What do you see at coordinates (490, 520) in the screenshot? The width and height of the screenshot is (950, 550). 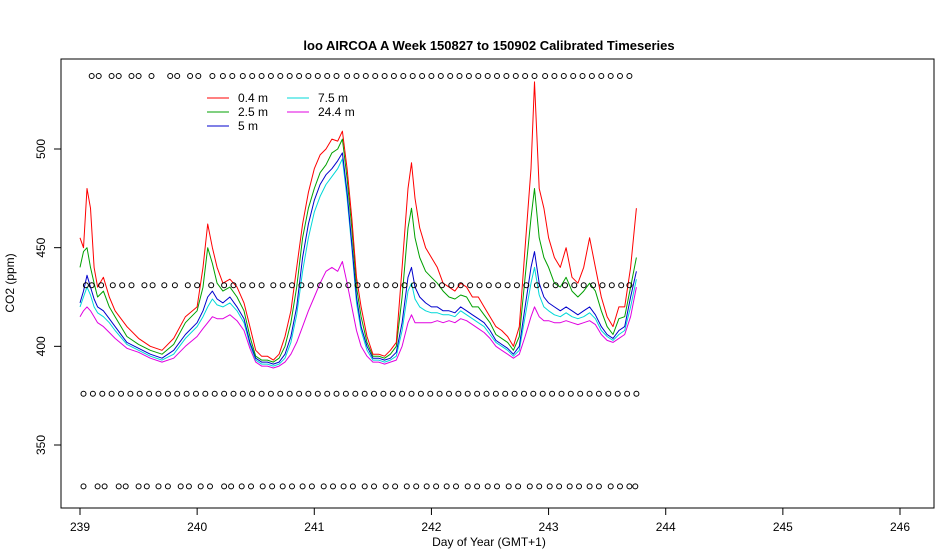 I see `x-axis: 239 240 241 242 243 244 245 246` at bounding box center [490, 520].